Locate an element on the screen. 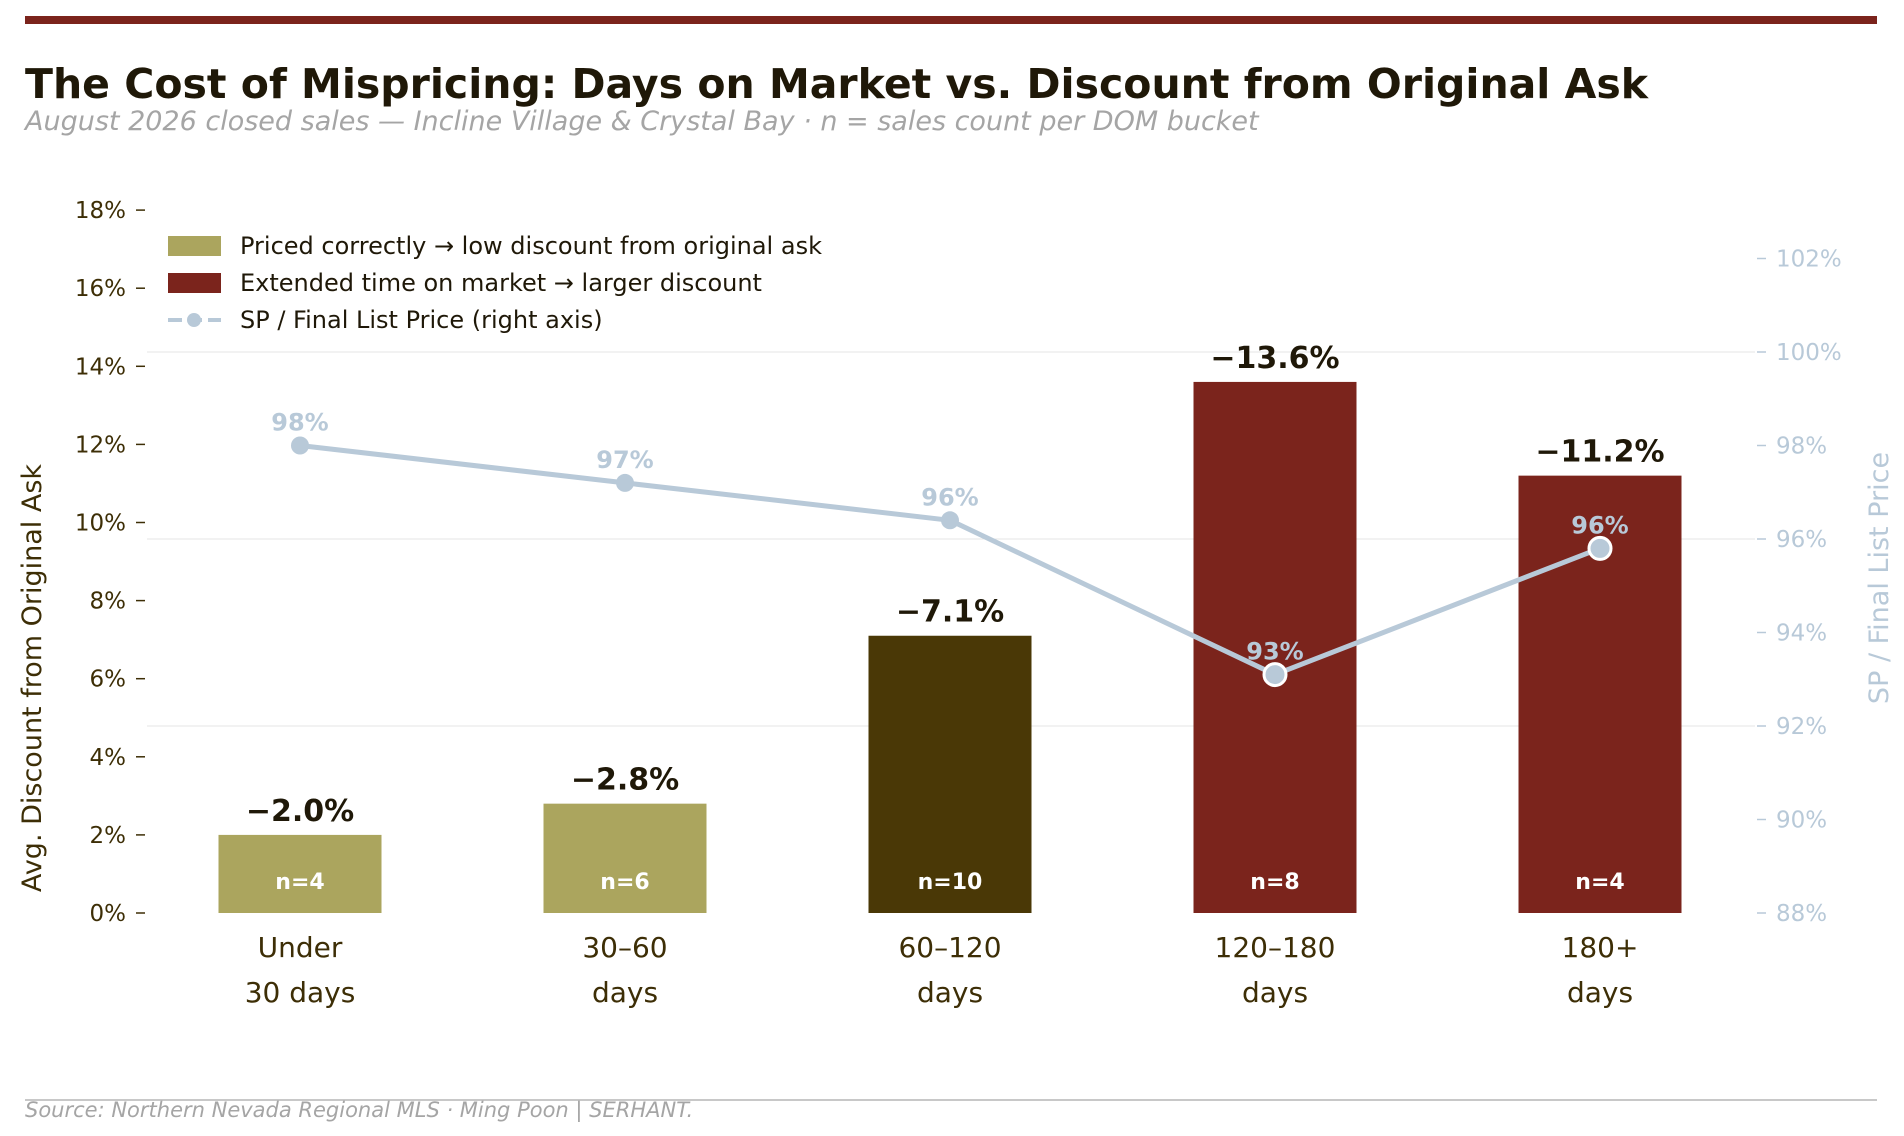  line-value-label: 93% is located at coordinates (1274, 652).